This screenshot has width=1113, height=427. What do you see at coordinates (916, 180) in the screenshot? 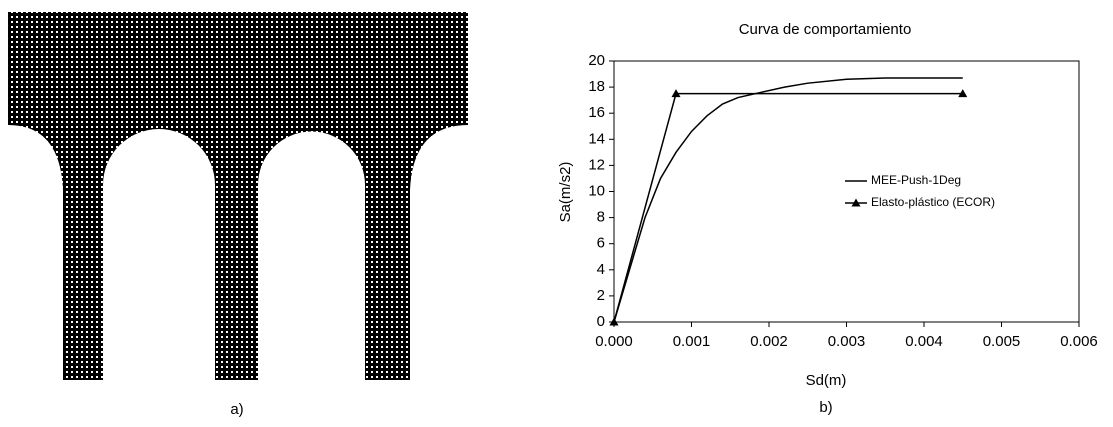
I see `legend-label: MEE-Push-1Deg` at bounding box center [916, 180].